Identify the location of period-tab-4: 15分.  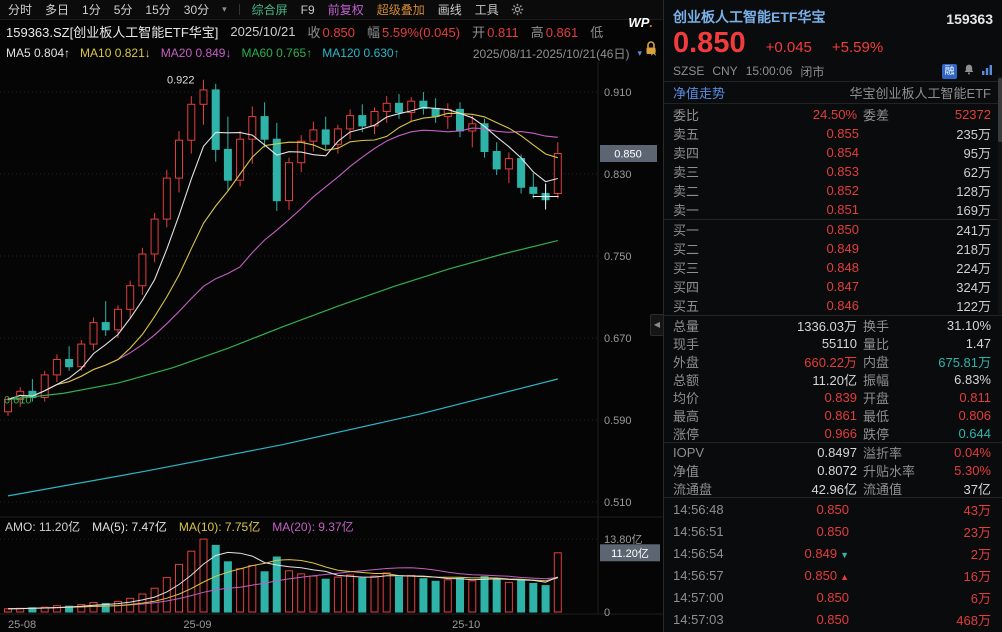
(158, 10).